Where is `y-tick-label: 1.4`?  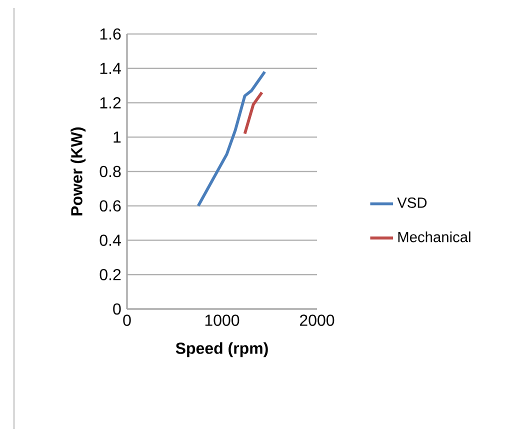 y-tick-label: 1.4 is located at coordinates (110, 68).